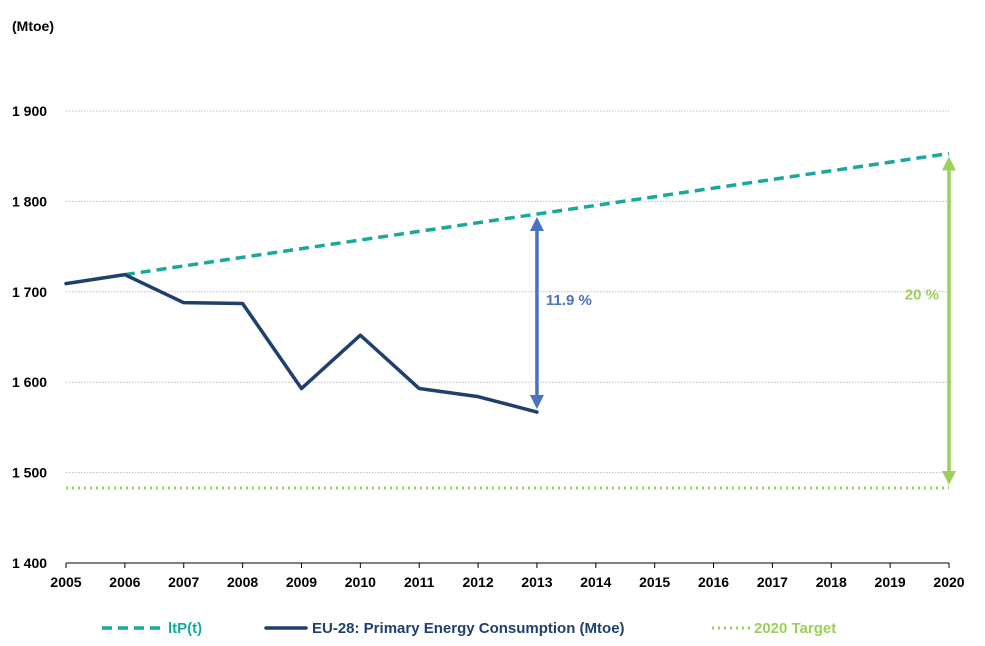 Image resolution: width=985 pixels, height=646 pixels. Describe the element at coordinates (948, 582) in the screenshot. I see `x-tick-label: 2020` at that location.